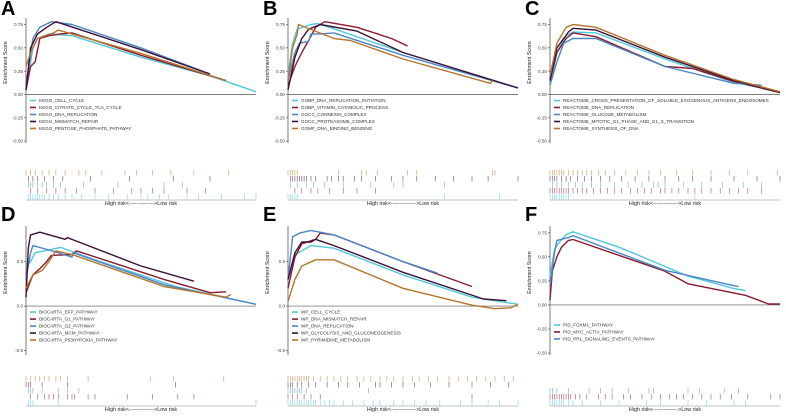 Image resolution: width=786 pixels, height=419 pixels. What do you see at coordinates (531, 215) in the screenshot?
I see `panel-letter: F` at bounding box center [531, 215].